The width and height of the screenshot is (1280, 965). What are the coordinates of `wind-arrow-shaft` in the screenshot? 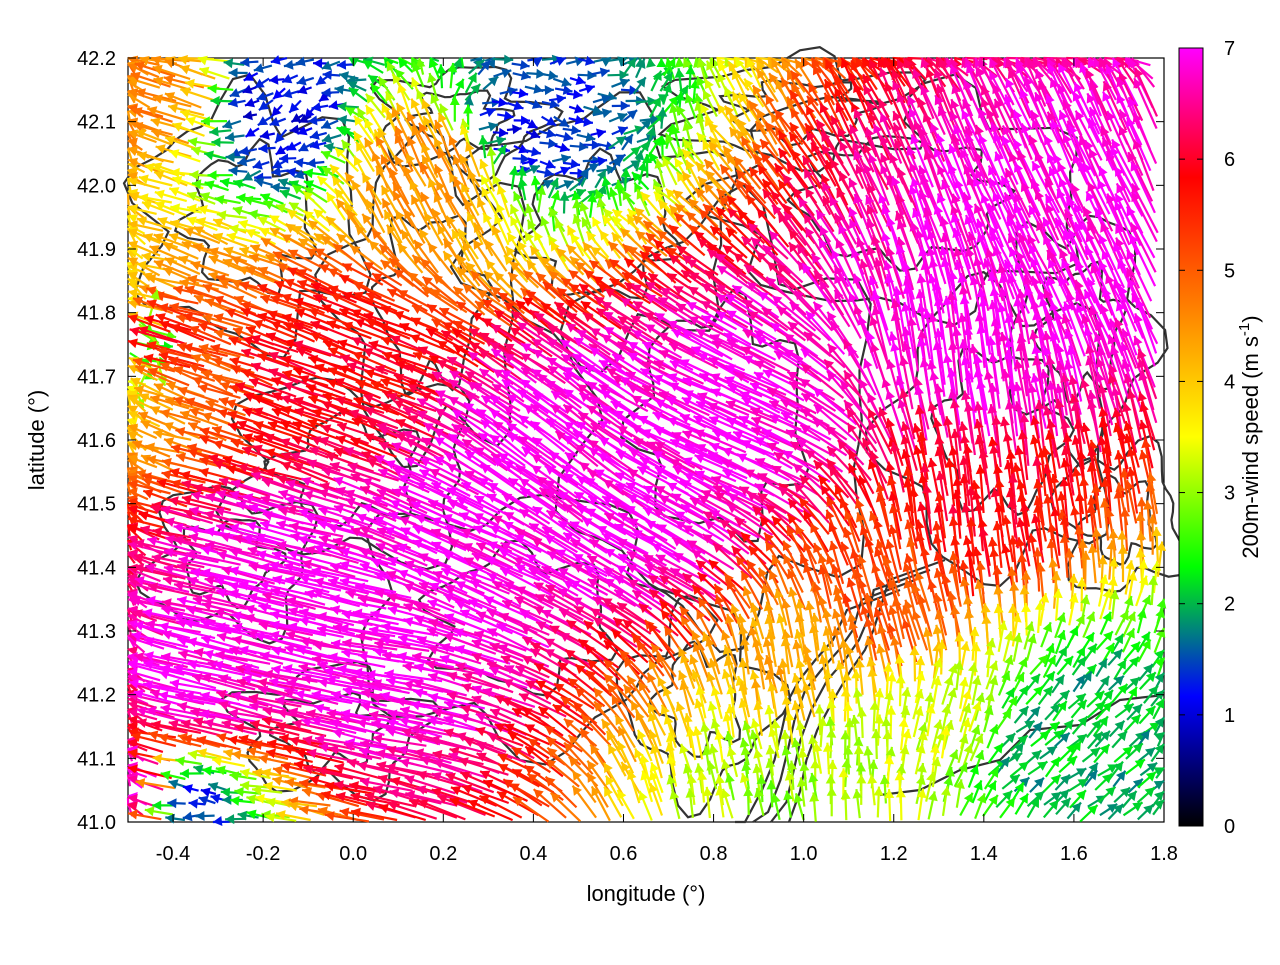 It's located at (128, 199).